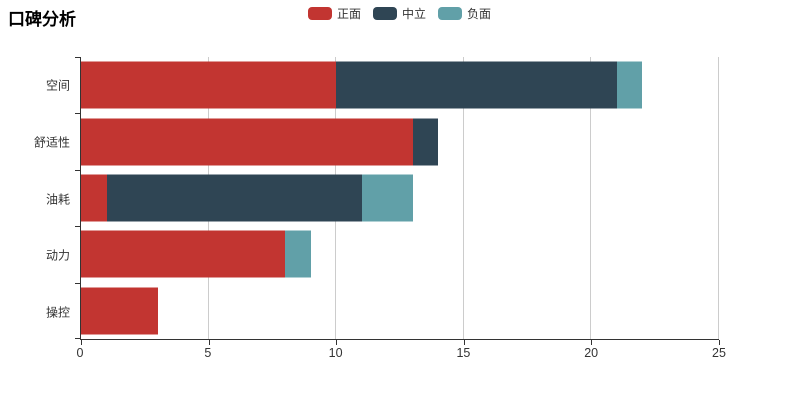 The image size is (800, 400). I want to click on y-axis-category-labels: 空间舒适性油耗动力操控, so click(35, 198).